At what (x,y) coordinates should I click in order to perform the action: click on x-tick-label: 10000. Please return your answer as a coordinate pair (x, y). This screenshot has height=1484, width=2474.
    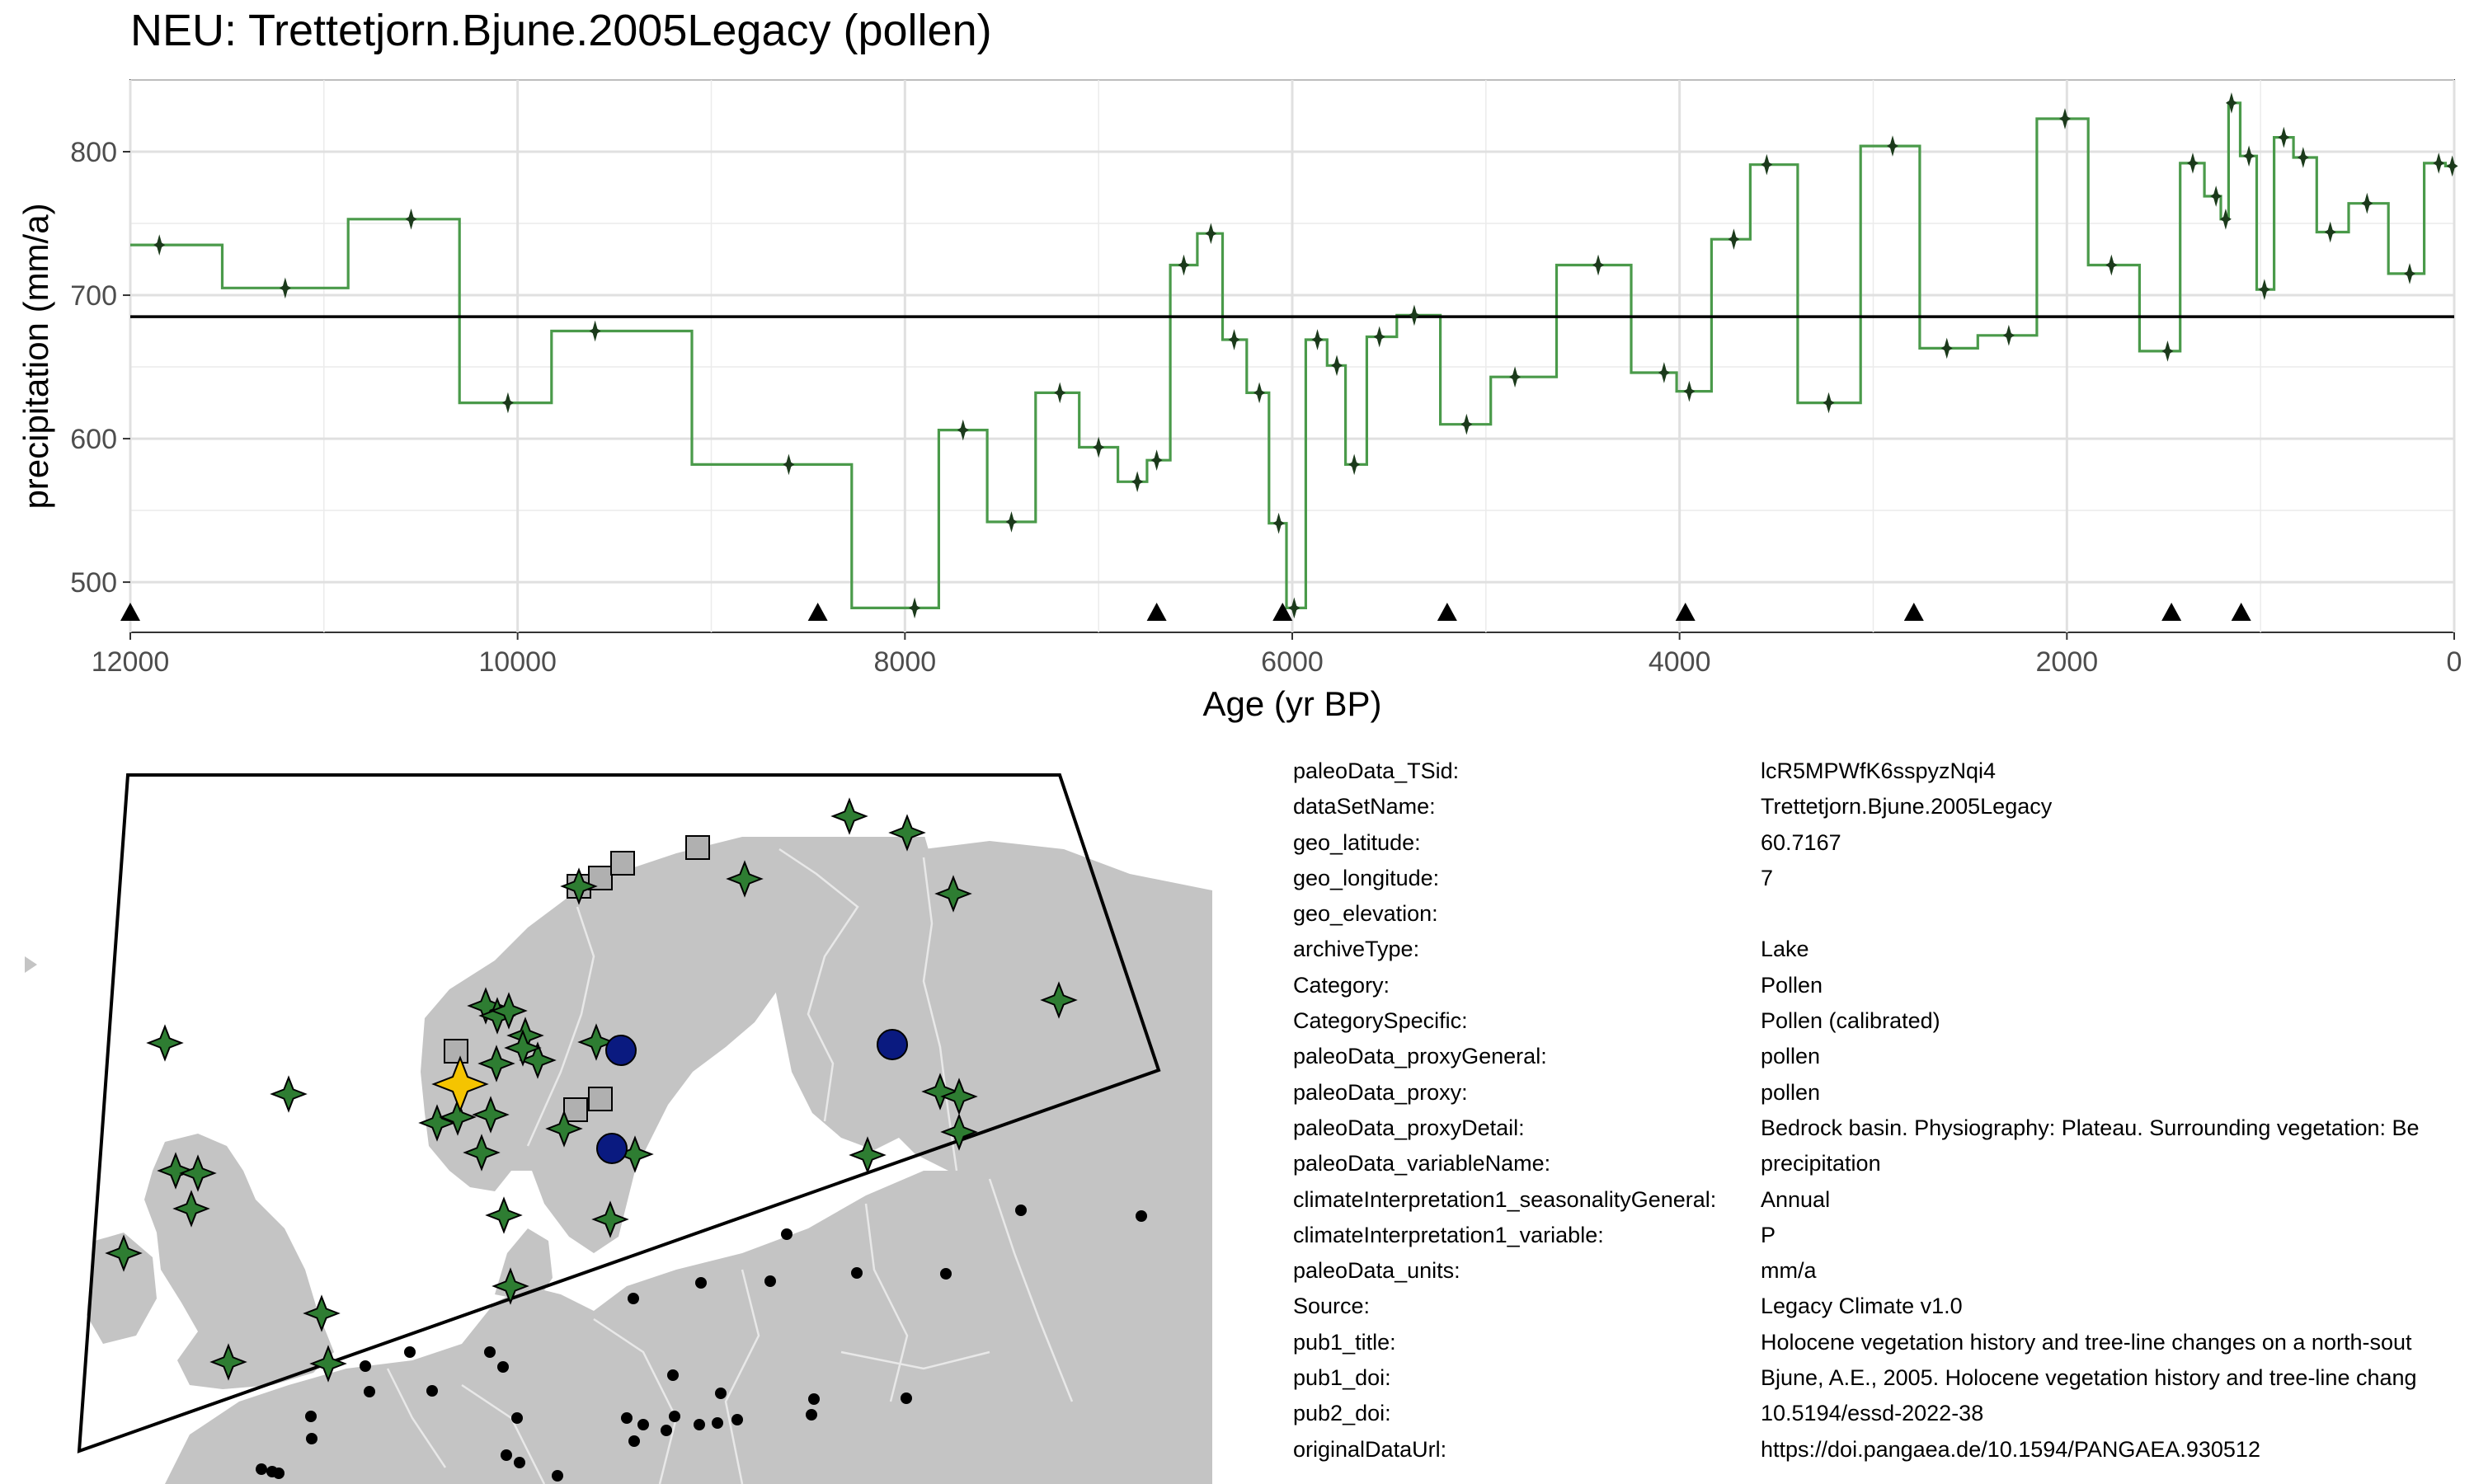
    Looking at the image, I should click on (517, 662).